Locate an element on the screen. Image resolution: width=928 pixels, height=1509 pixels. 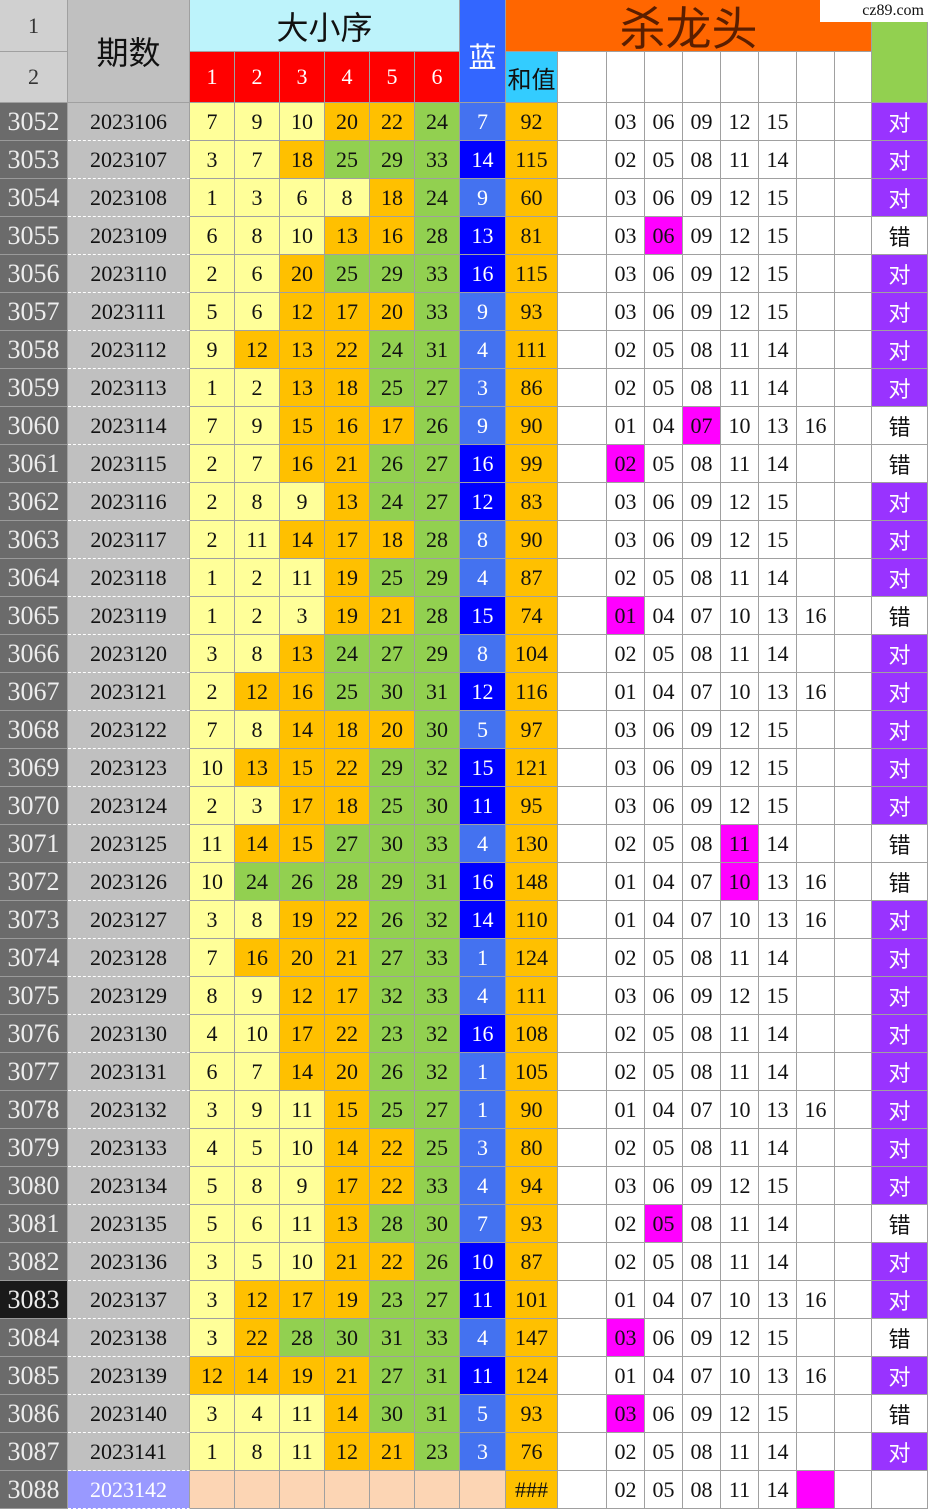
period: 2023137 is located at coordinates (129, 1300).